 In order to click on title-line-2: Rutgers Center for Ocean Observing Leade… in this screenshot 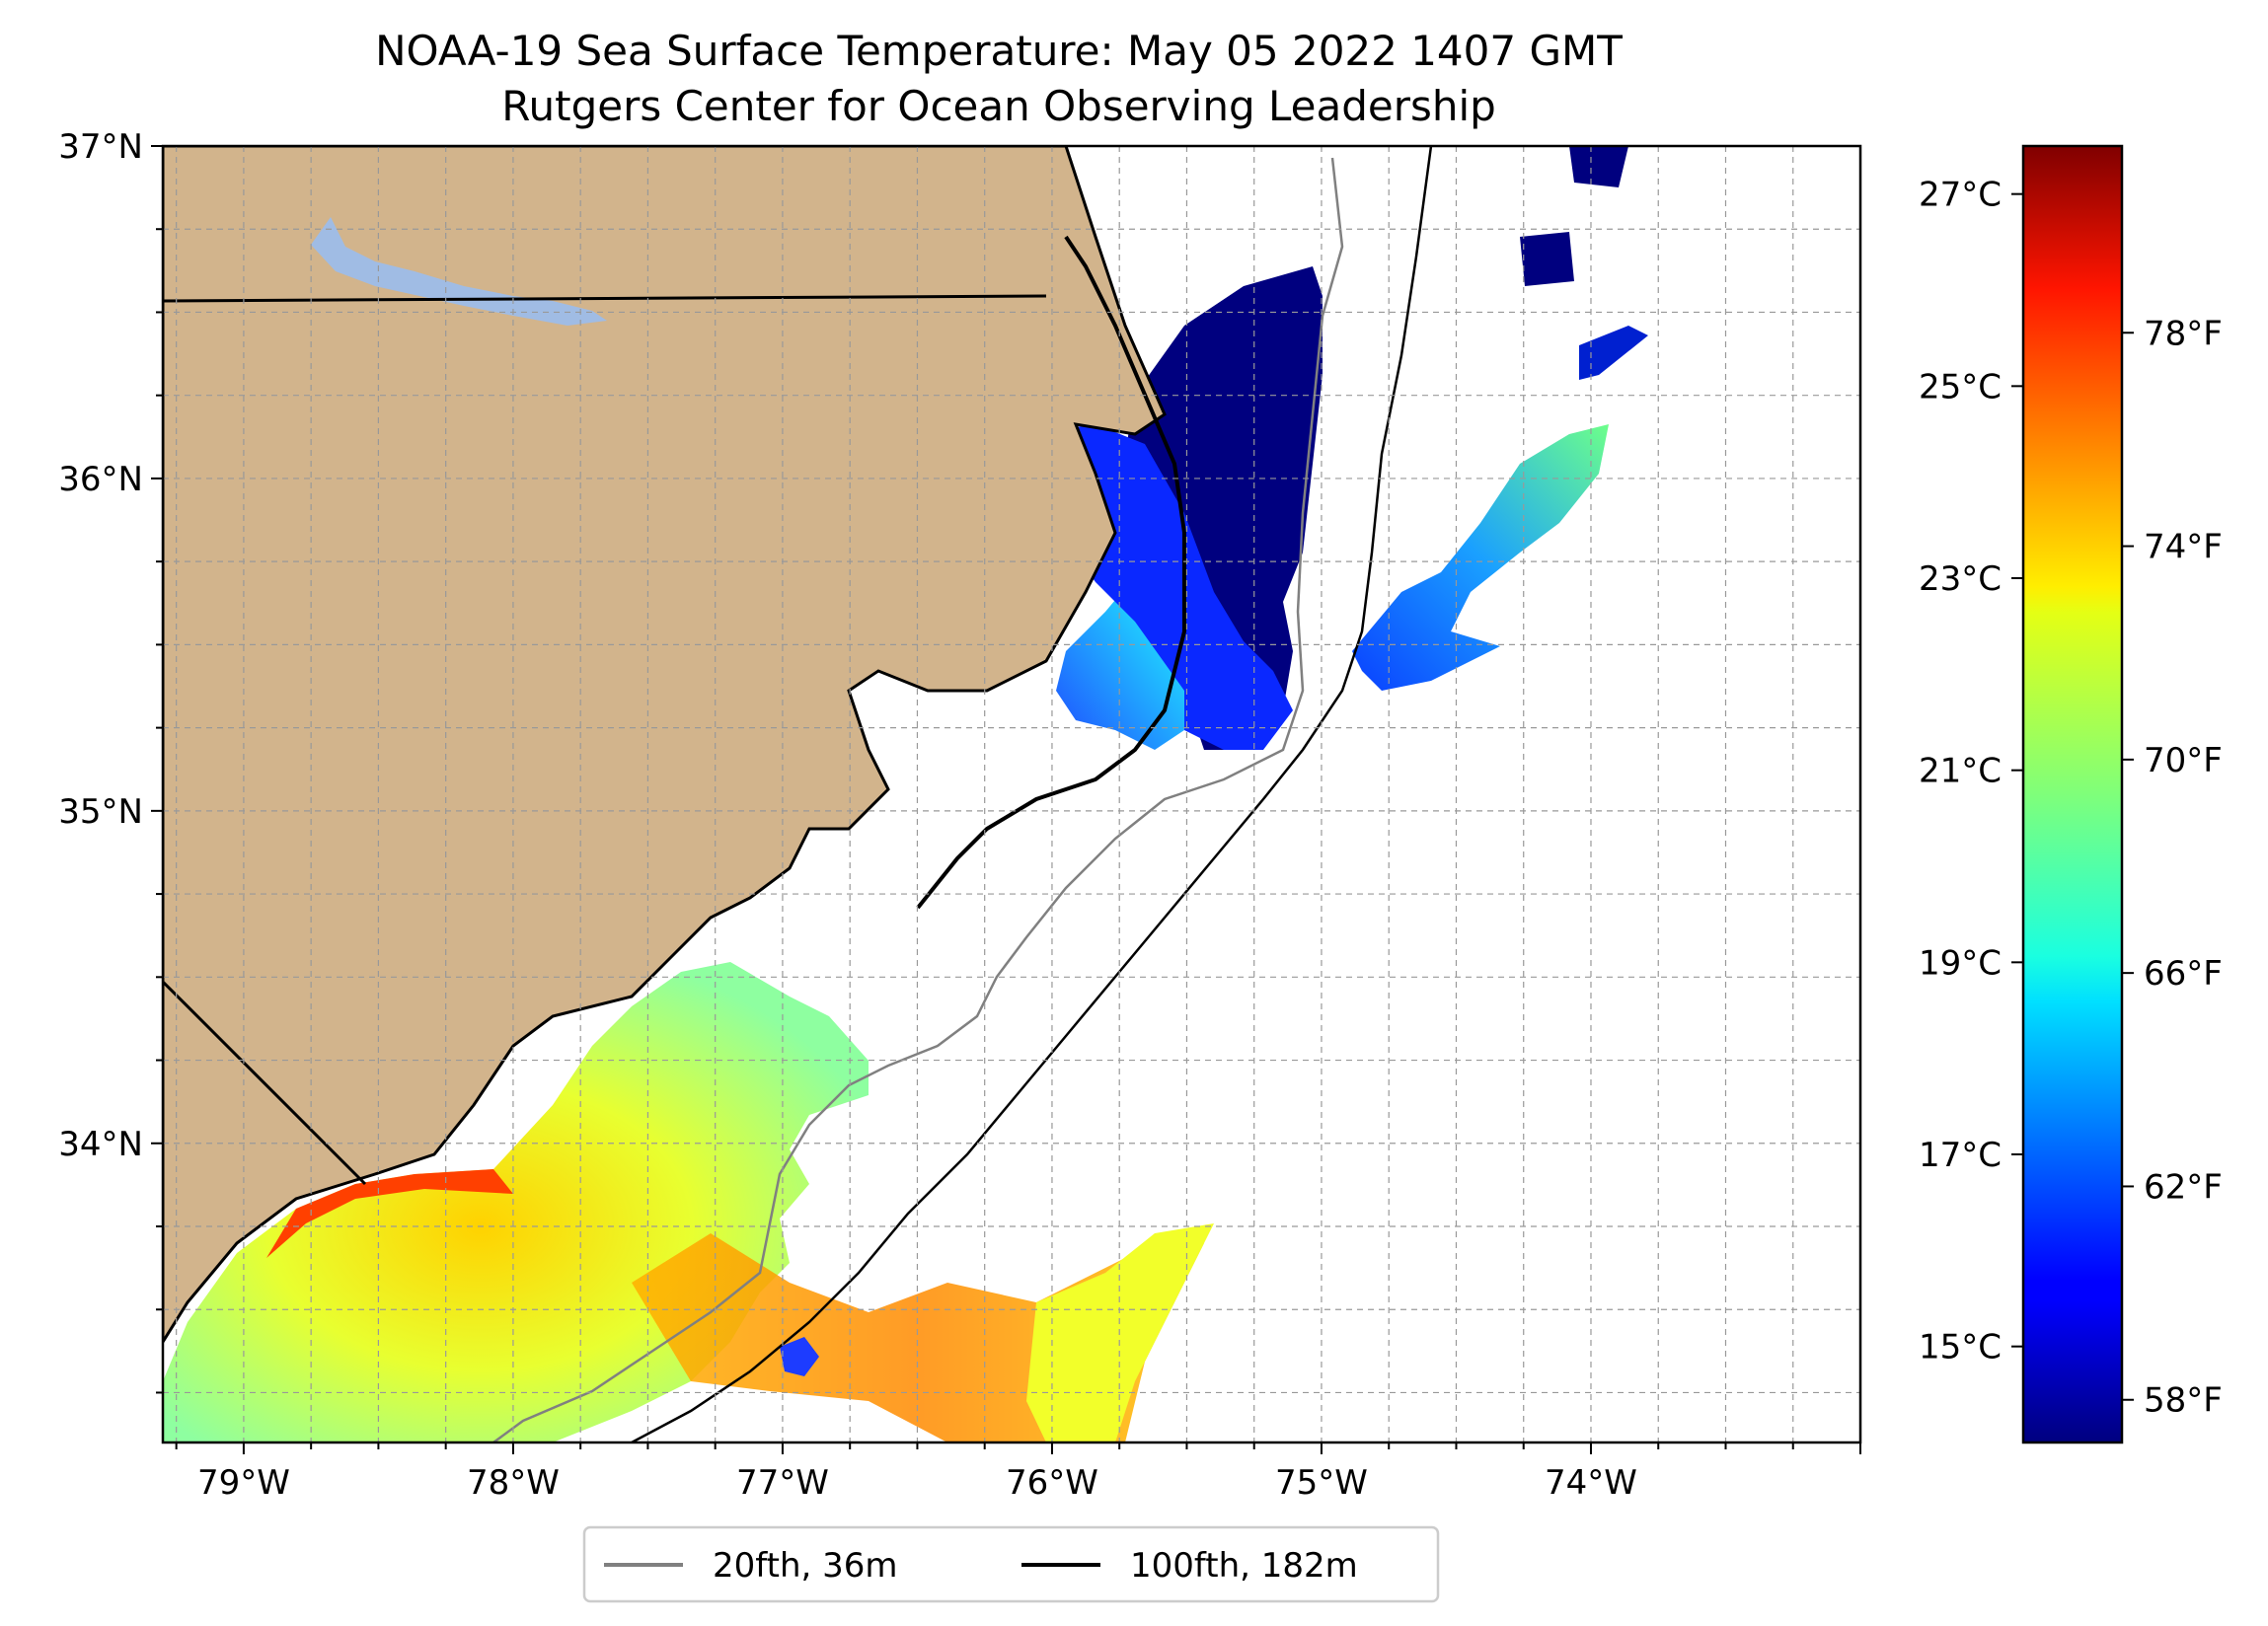, I will do `click(999, 106)`.